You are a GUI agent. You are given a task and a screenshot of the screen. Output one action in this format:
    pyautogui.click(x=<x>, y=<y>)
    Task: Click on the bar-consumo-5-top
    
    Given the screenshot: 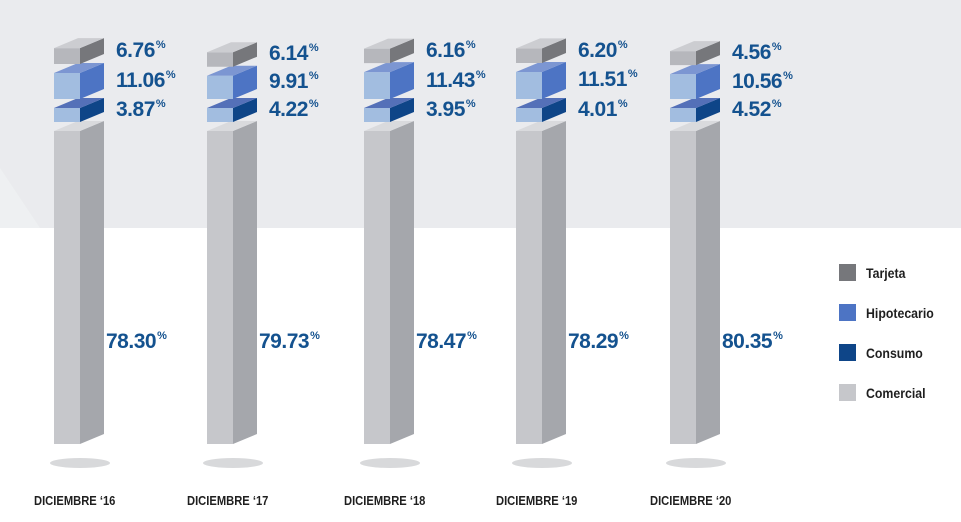 What is the action you would take?
    pyautogui.click(x=695, y=103)
    